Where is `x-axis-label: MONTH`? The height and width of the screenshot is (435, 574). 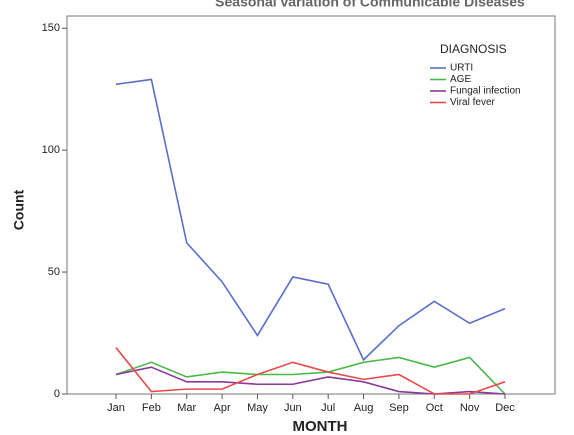 x-axis-label: MONTH is located at coordinates (320, 426).